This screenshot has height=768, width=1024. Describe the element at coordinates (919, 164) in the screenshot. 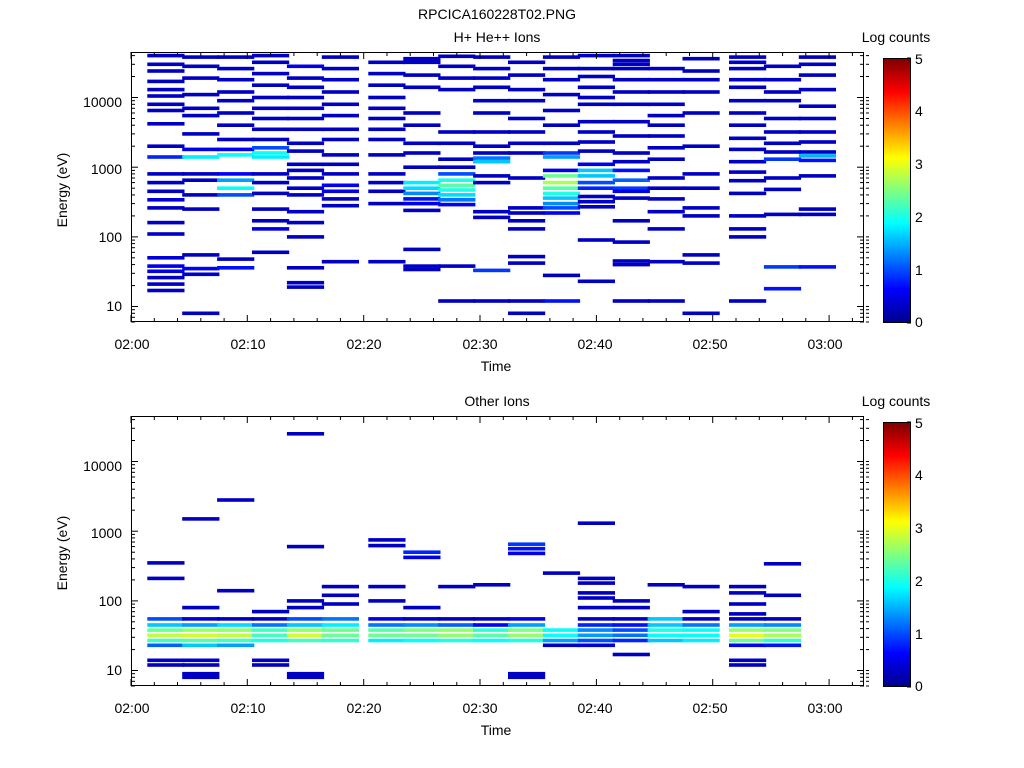

I see `colorbar-tick-label: 3` at that location.